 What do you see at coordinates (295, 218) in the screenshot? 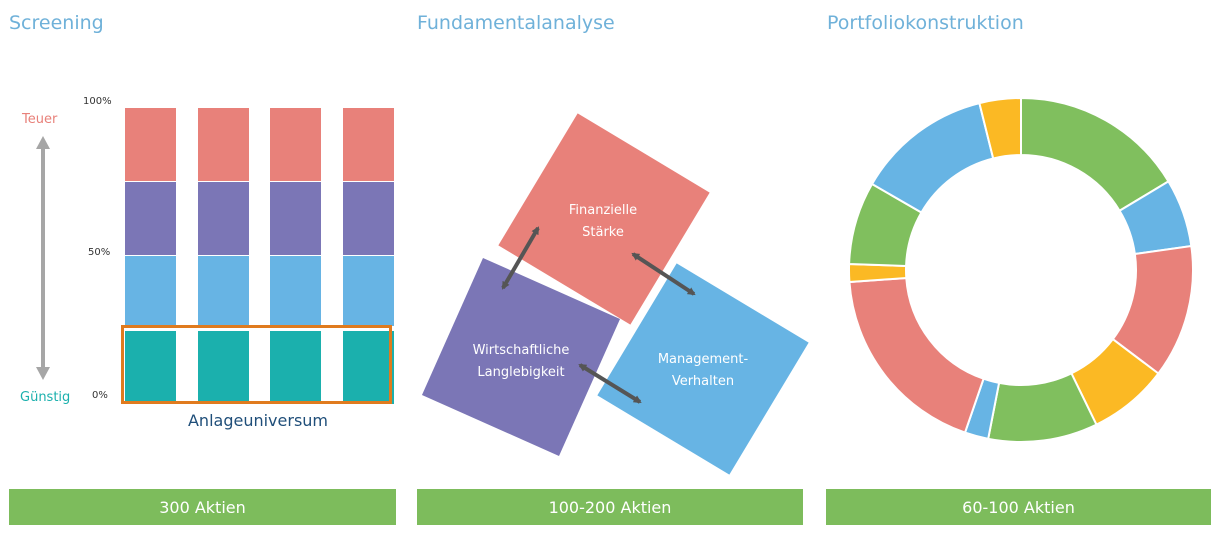
I see `bar-3-segment-upper-mid` at bounding box center [295, 218].